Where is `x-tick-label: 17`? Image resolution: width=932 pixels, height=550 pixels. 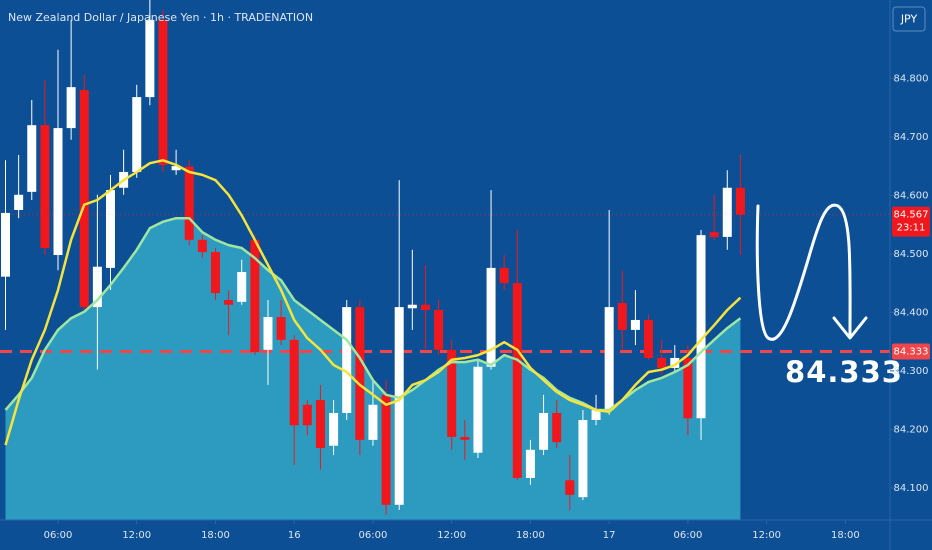 x-tick-label: 17 is located at coordinates (609, 535).